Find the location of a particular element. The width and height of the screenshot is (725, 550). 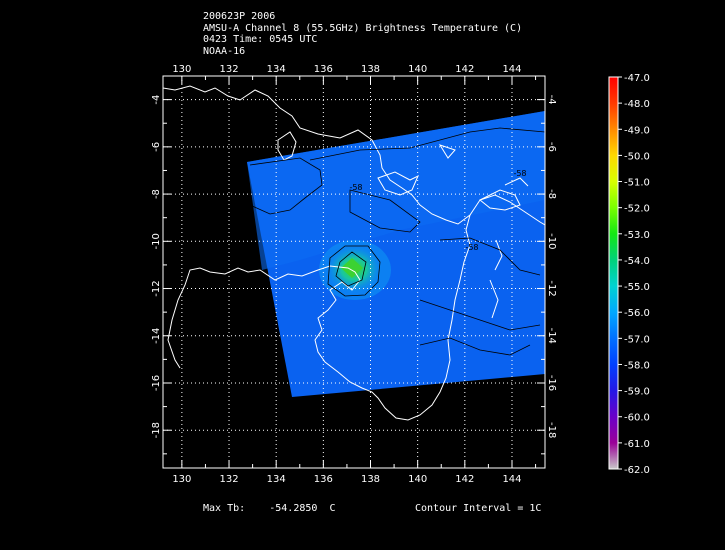

longitude-labels-bottom: 130 132 134 136 138 140 142 144 is located at coordinates (346, 479).